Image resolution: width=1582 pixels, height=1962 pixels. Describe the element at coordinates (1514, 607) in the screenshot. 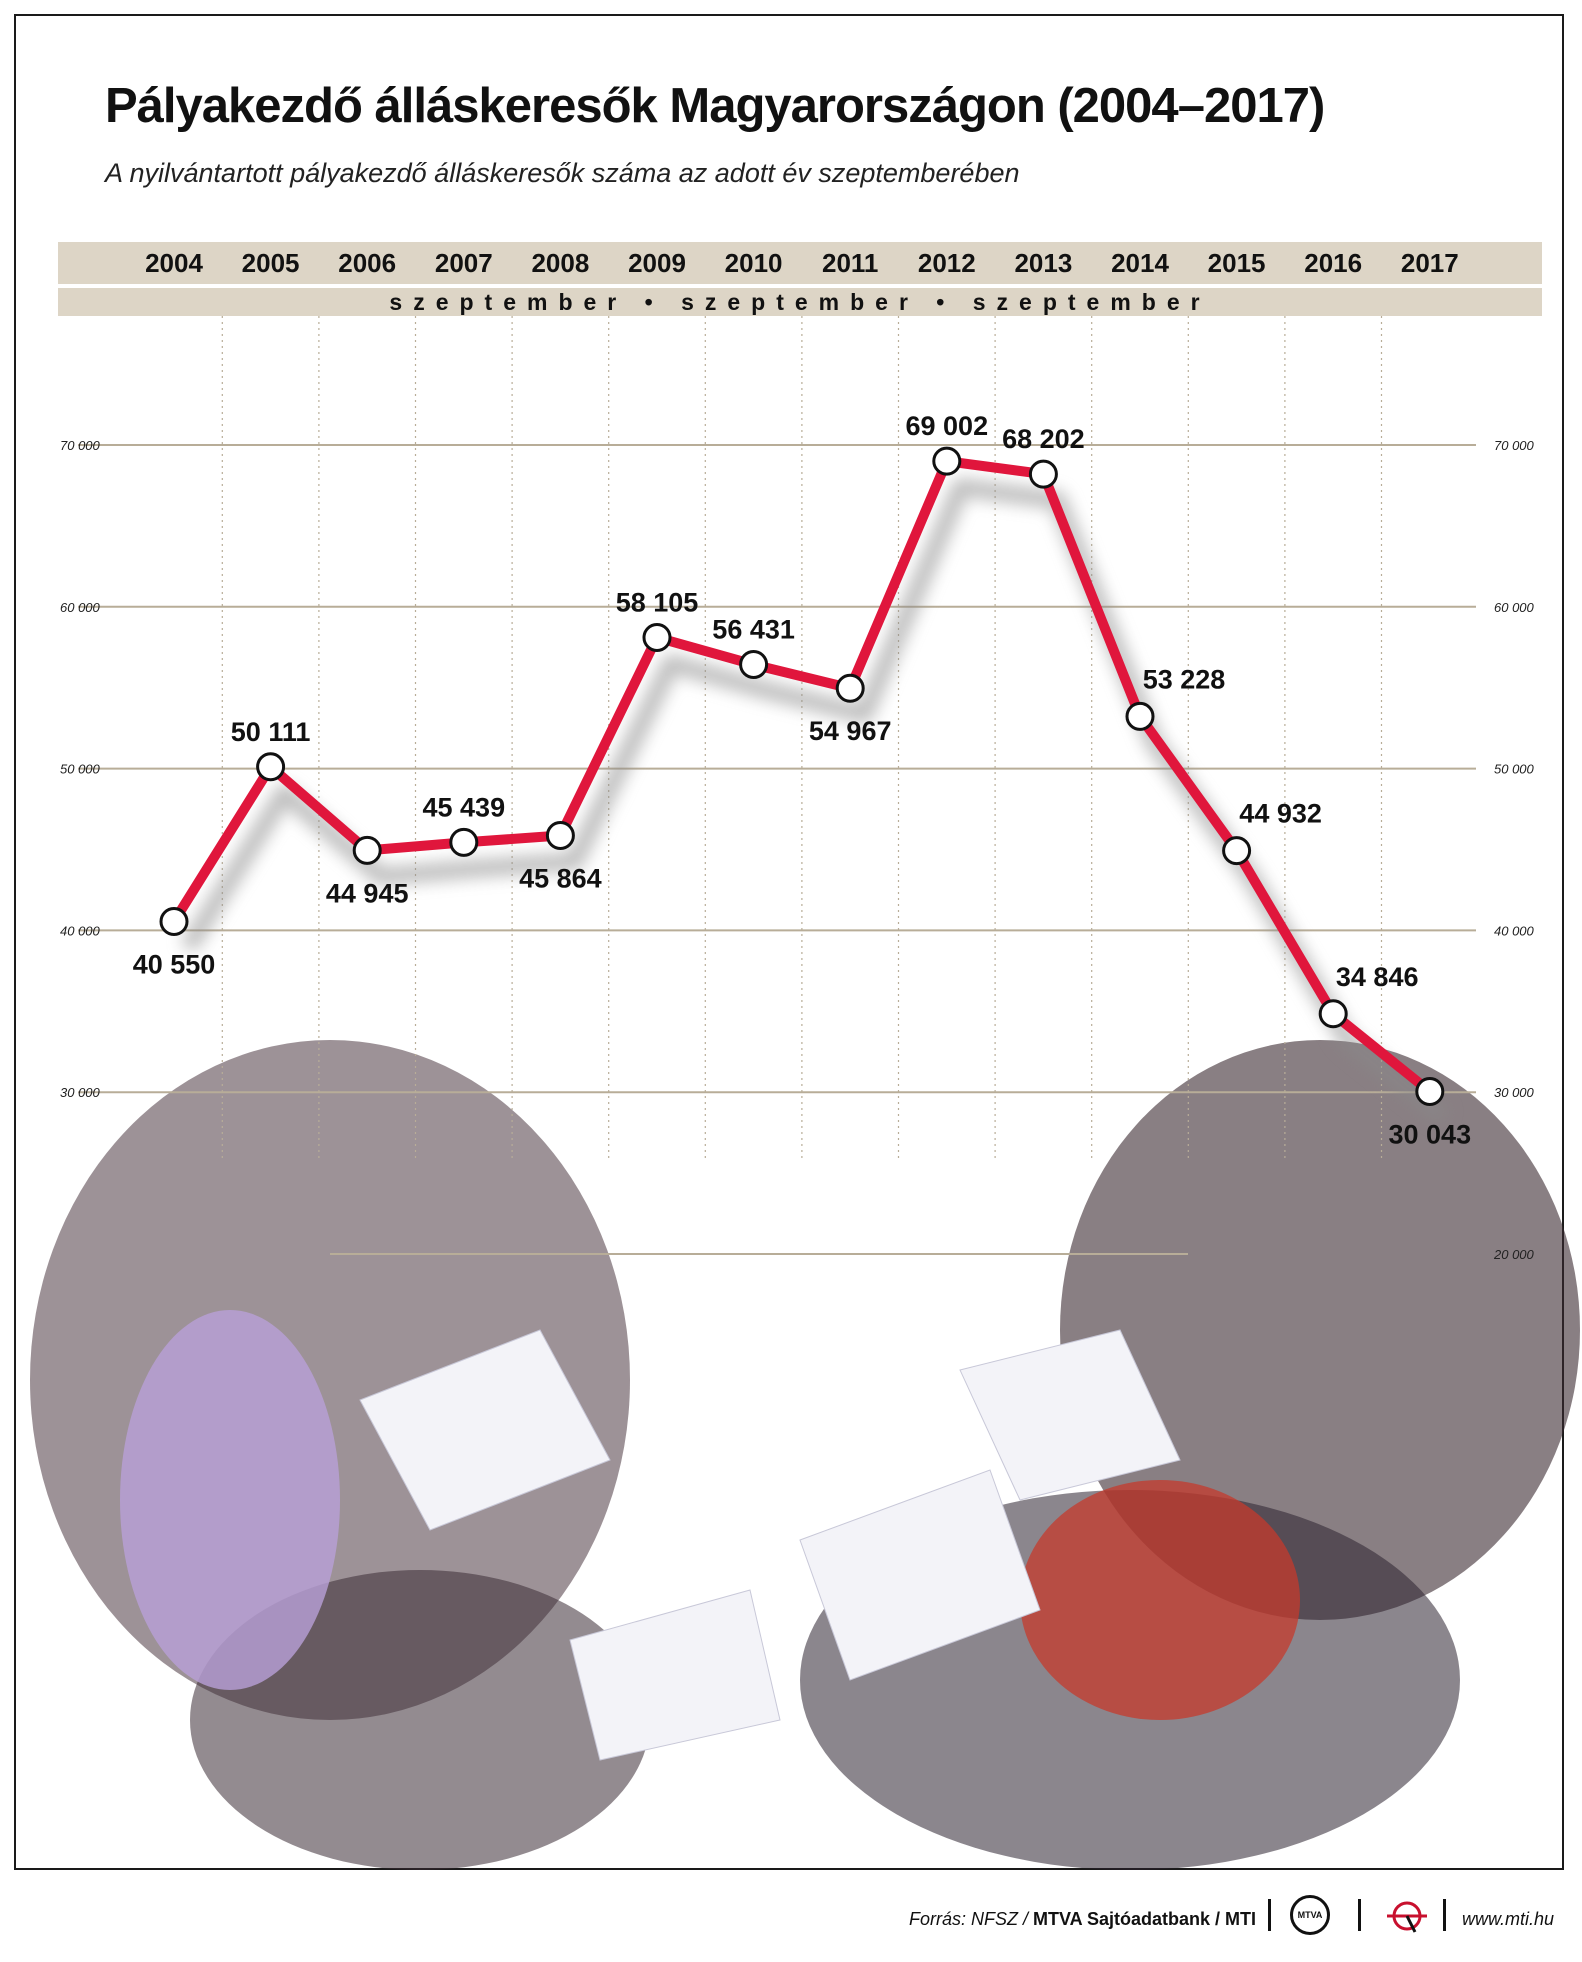

I see `y-tick-label-right: 60 000` at that location.